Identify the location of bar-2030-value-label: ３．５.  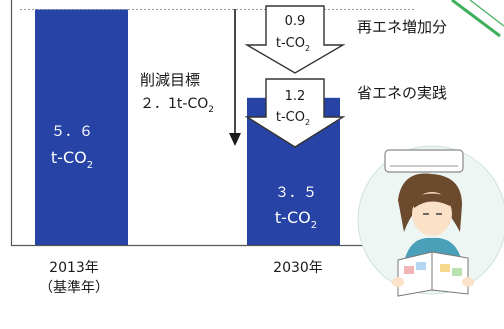
(296, 193).